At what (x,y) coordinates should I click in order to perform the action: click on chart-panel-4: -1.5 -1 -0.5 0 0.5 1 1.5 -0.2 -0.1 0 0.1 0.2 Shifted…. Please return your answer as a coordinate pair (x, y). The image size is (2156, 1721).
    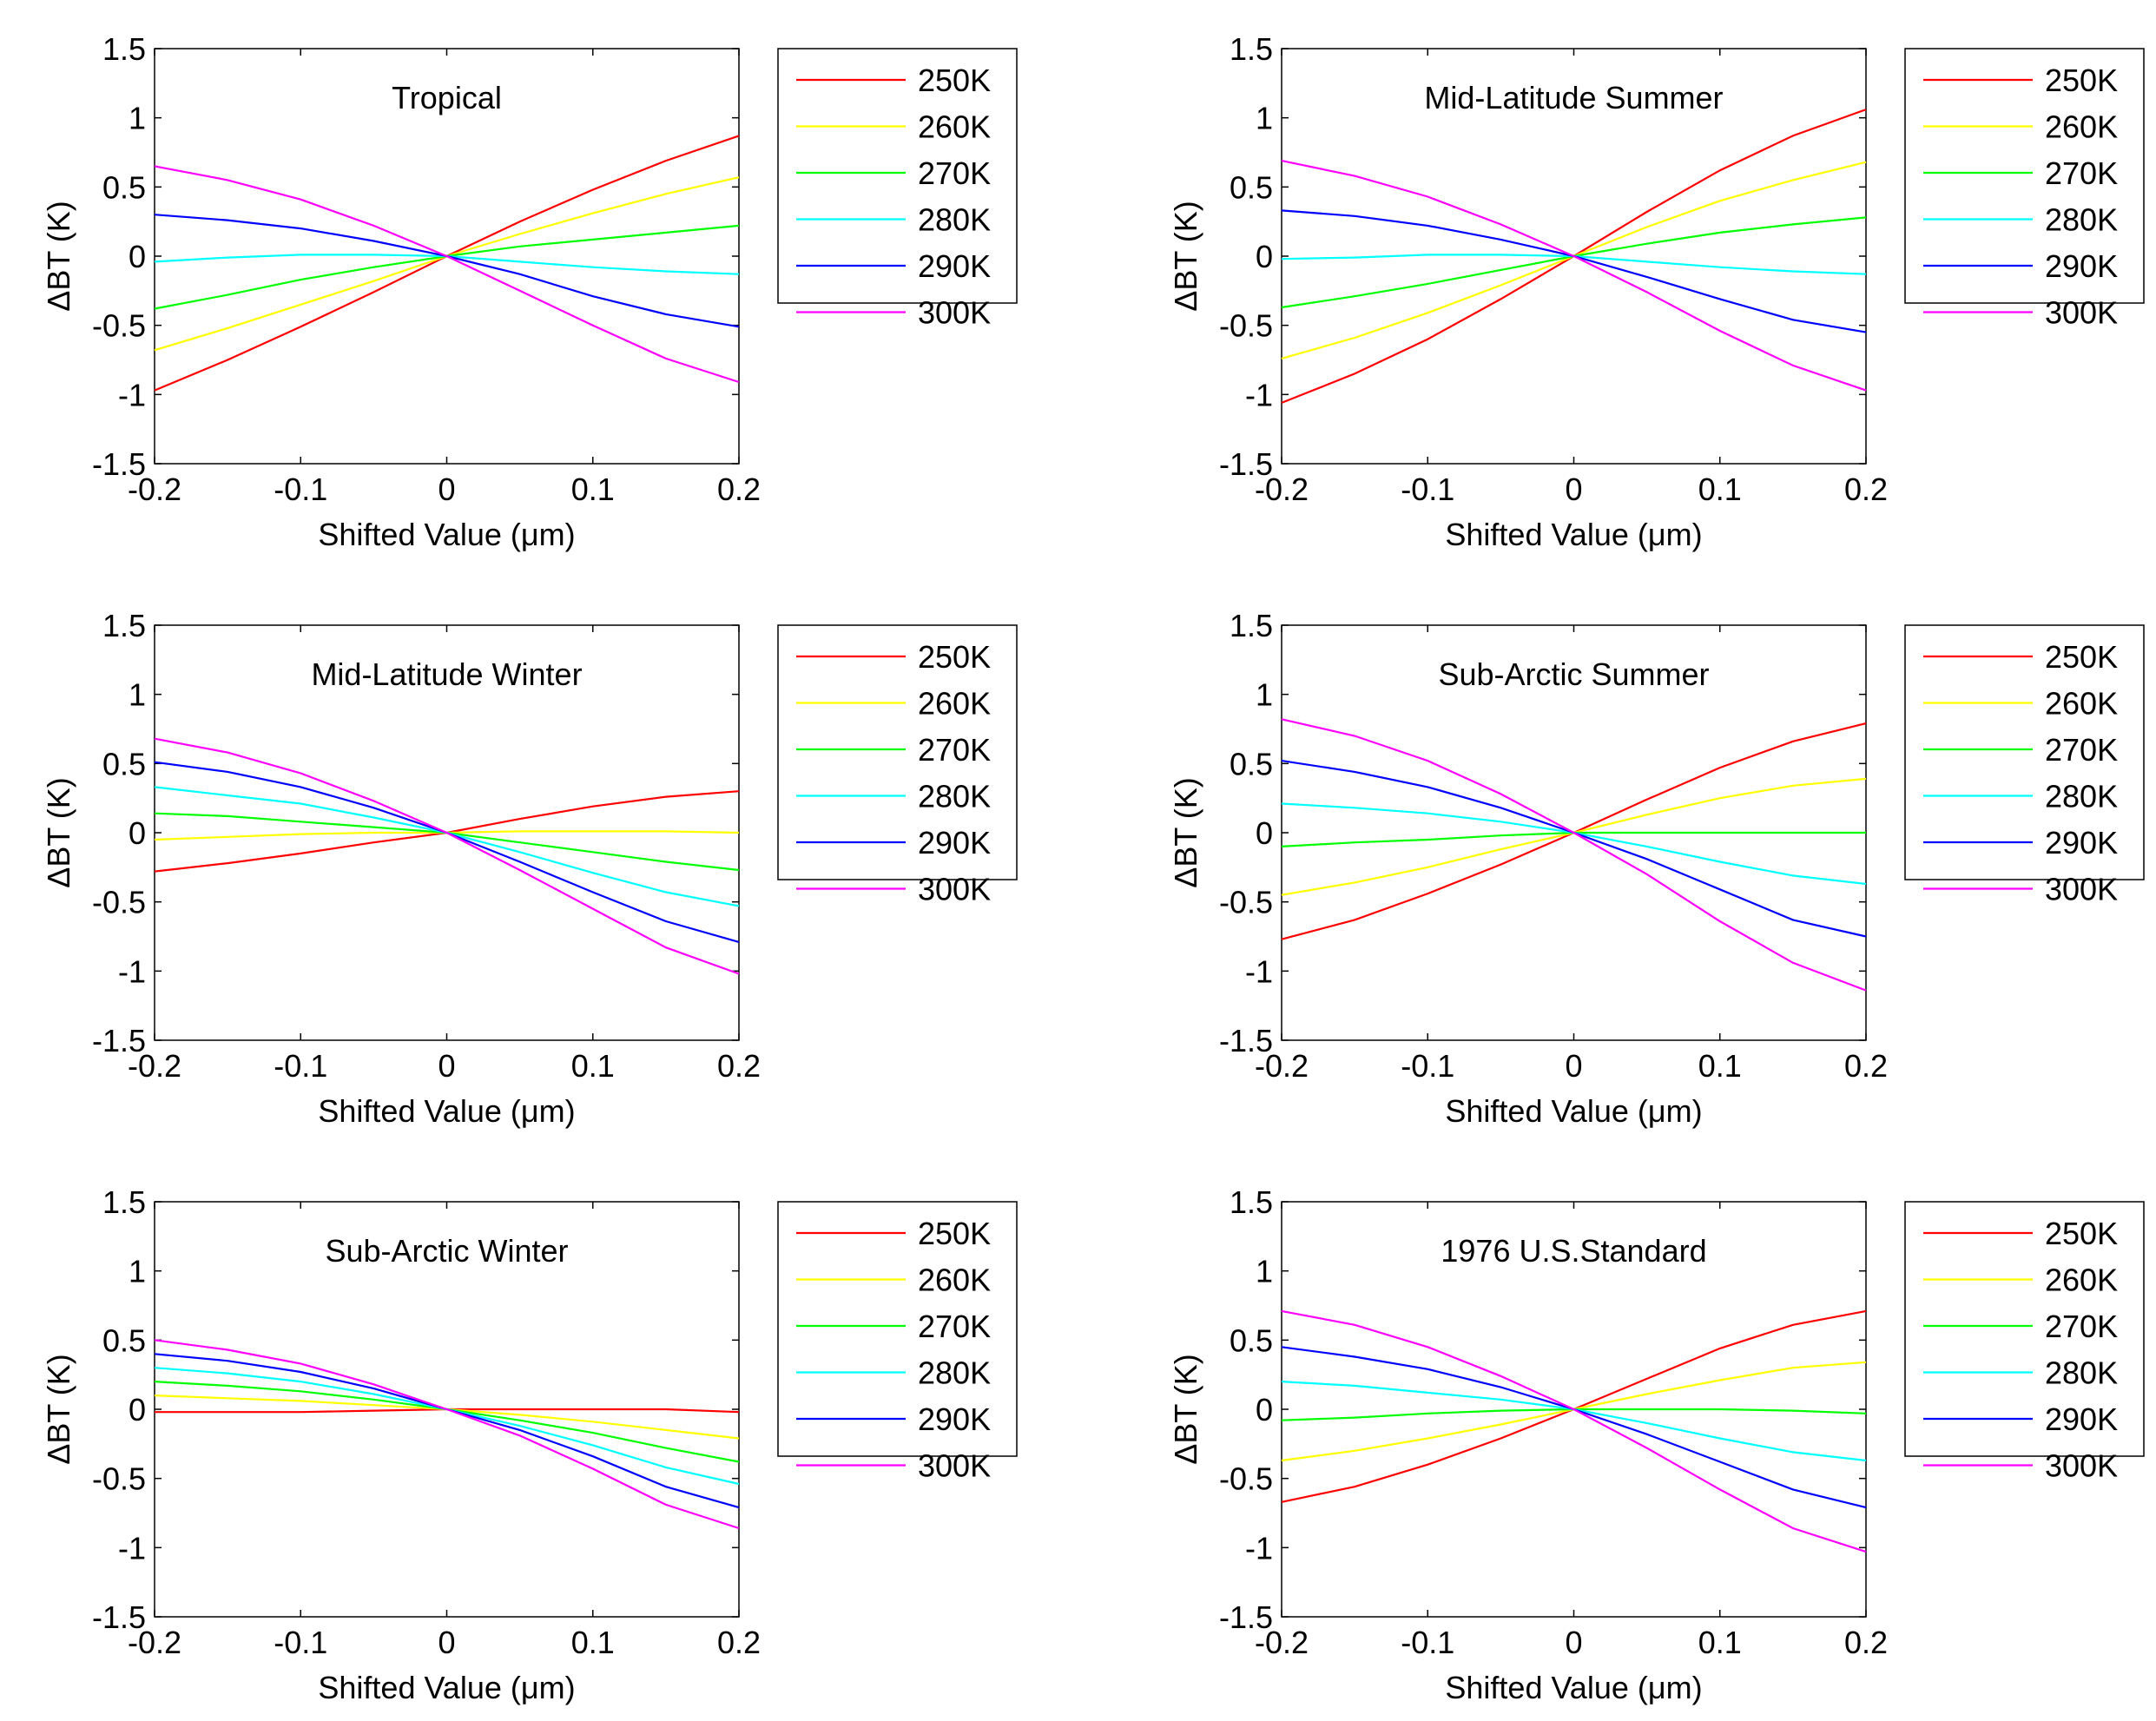
    Looking at the image, I should click on (1656, 868).